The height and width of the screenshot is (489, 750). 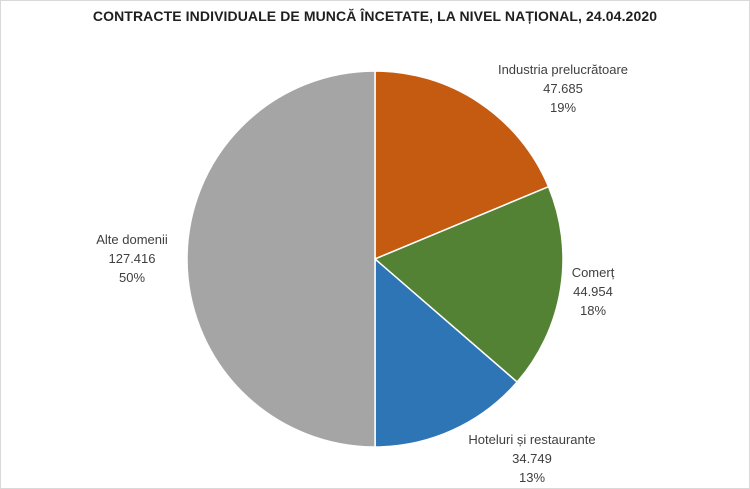 What do you see at coordinates (593, 310) in the screenshot?
I see `data-label-percent-2: 18%` at bounding box center [593, 310].